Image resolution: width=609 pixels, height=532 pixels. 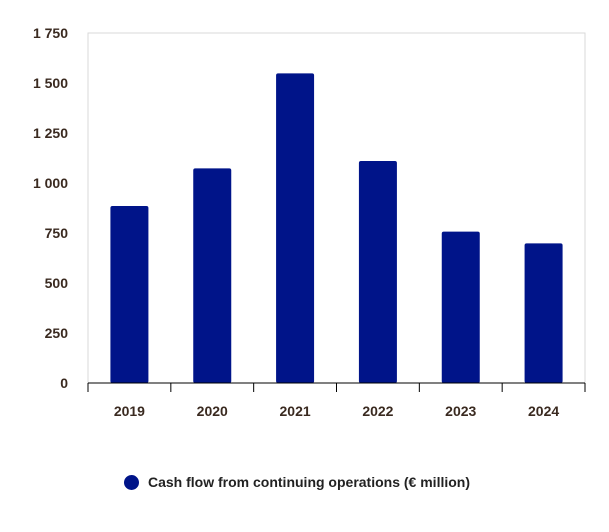 I want to click on x-axis, so click(x=336, y=387).